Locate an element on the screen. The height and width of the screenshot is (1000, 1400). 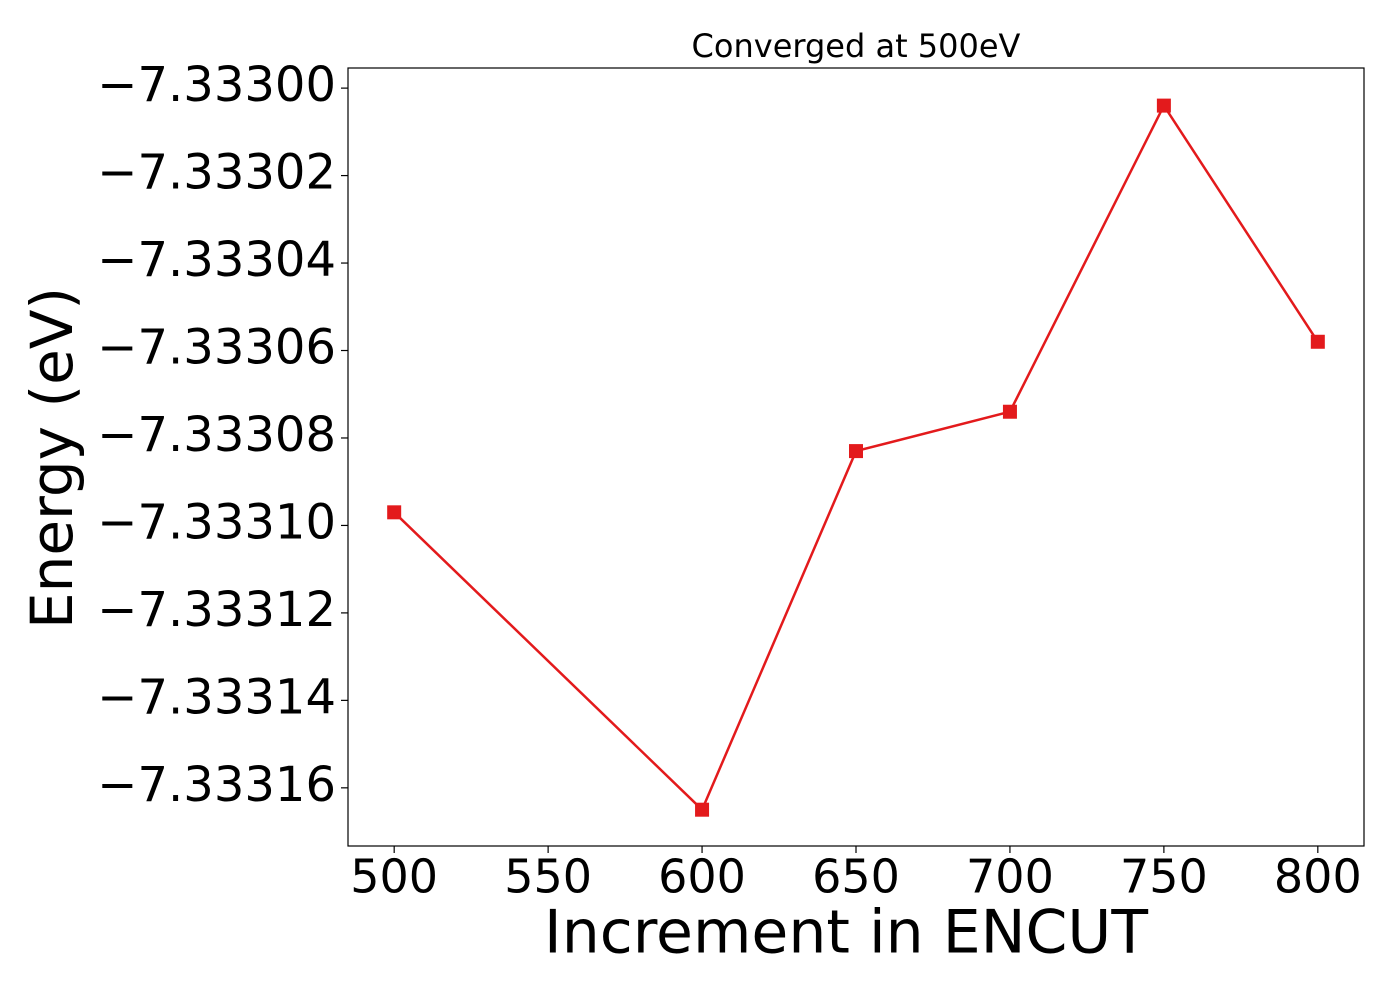
y-tick-label: −7.33302 is located at coordinates (216, 173).